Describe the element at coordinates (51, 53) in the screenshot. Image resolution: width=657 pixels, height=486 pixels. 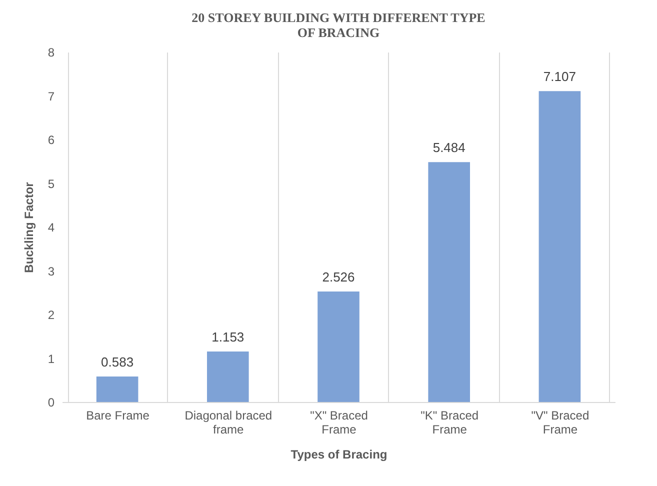
I see `y-tick-label: 8` at that location.